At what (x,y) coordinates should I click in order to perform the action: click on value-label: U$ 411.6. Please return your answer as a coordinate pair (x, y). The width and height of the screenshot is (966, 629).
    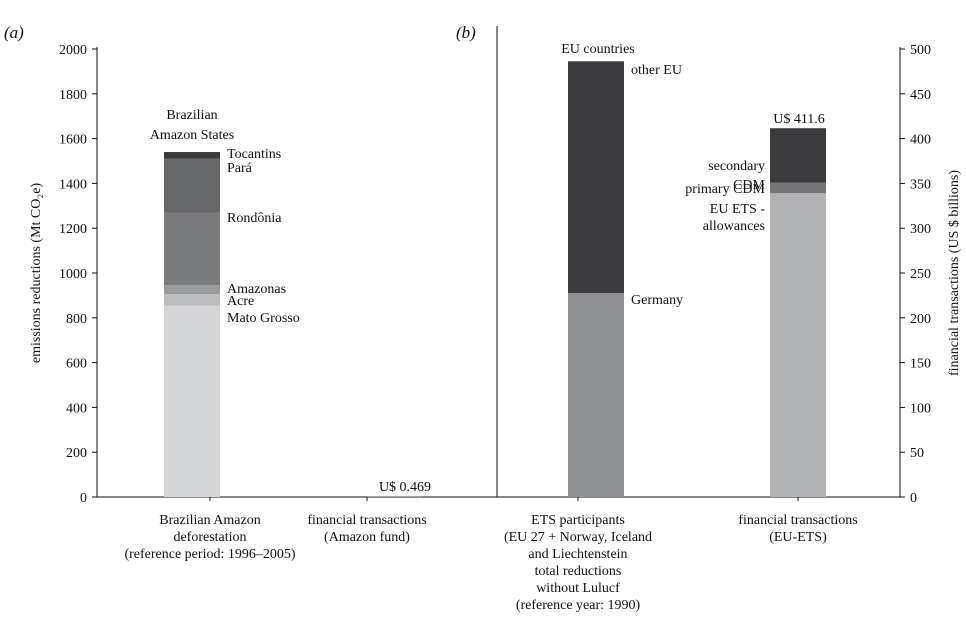
    Looking at the image, I should click on (799, 119).